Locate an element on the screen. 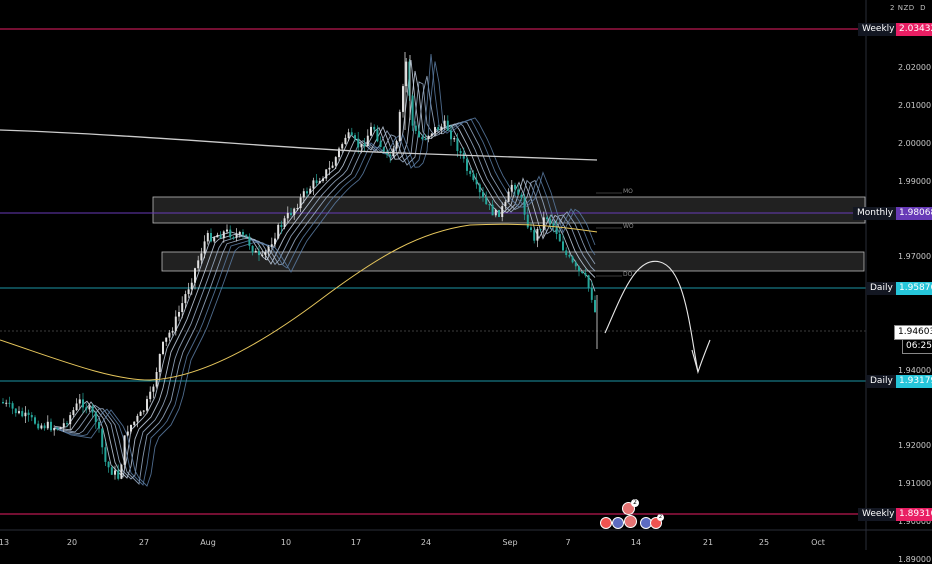 The height and width of the screenshot is (564, 932). weekly-open-tag: WO is located at coordinates (628, 226).